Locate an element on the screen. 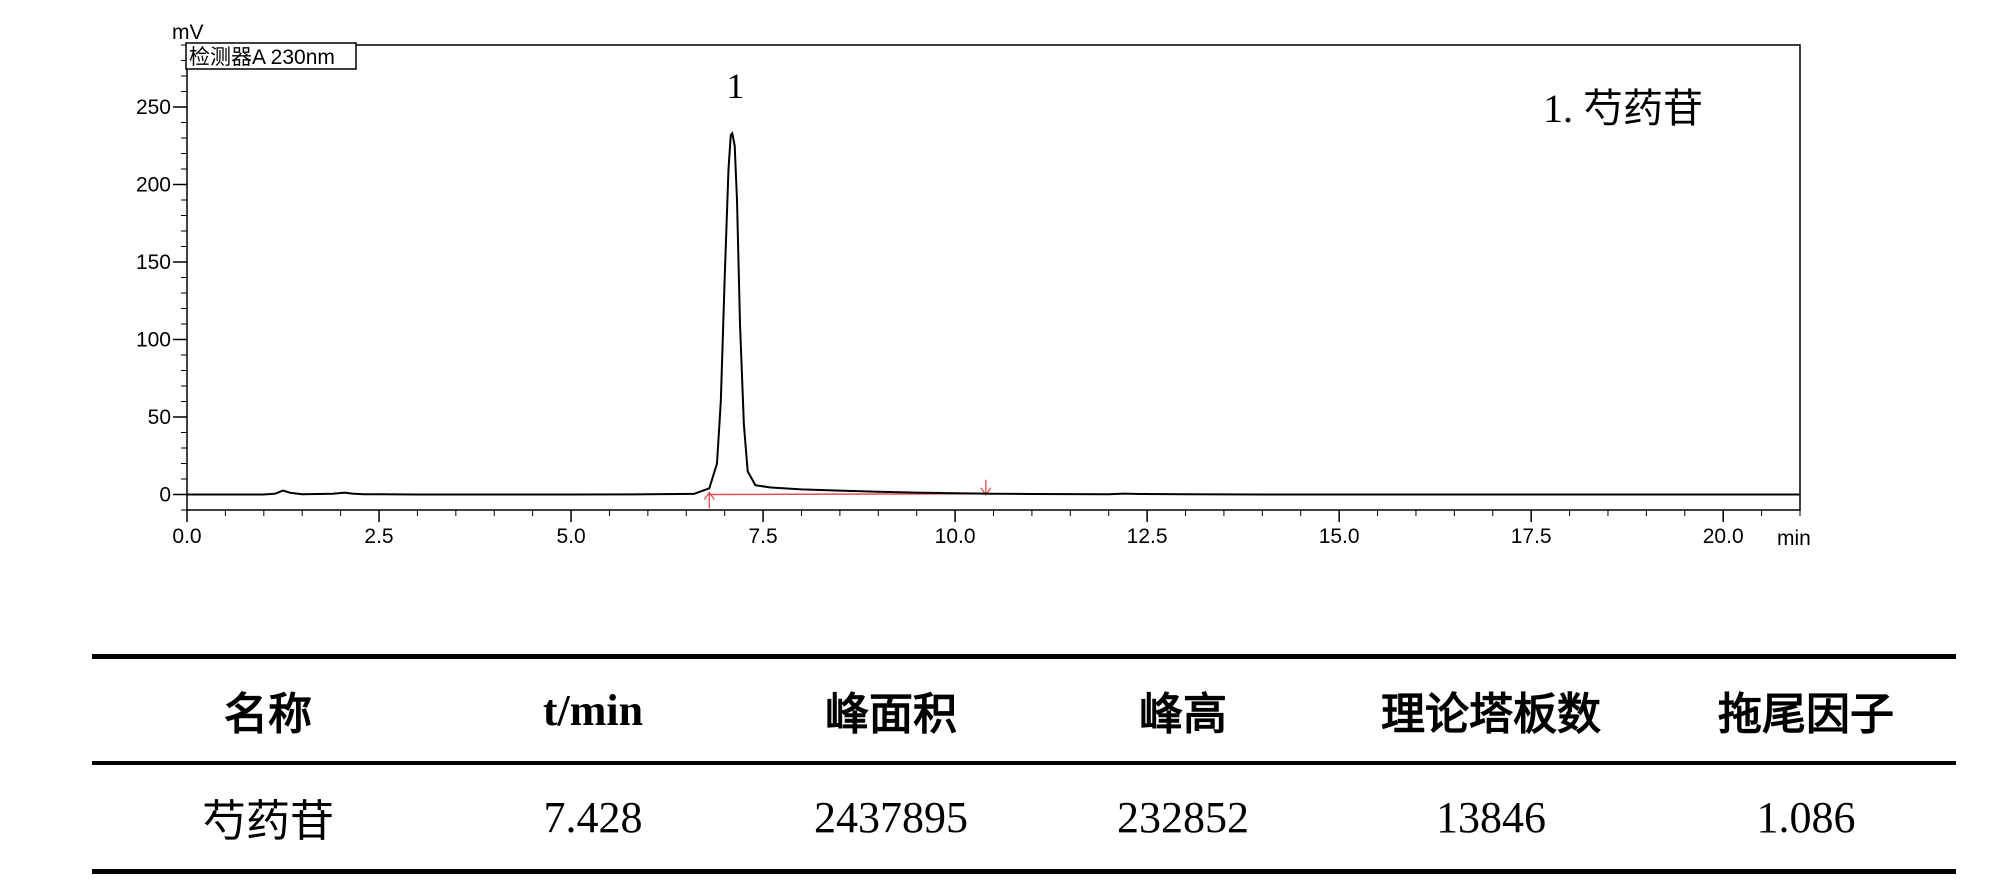 The image size is (2000, 884). y-tick-label: 200 is located at coordinates (153, 185).